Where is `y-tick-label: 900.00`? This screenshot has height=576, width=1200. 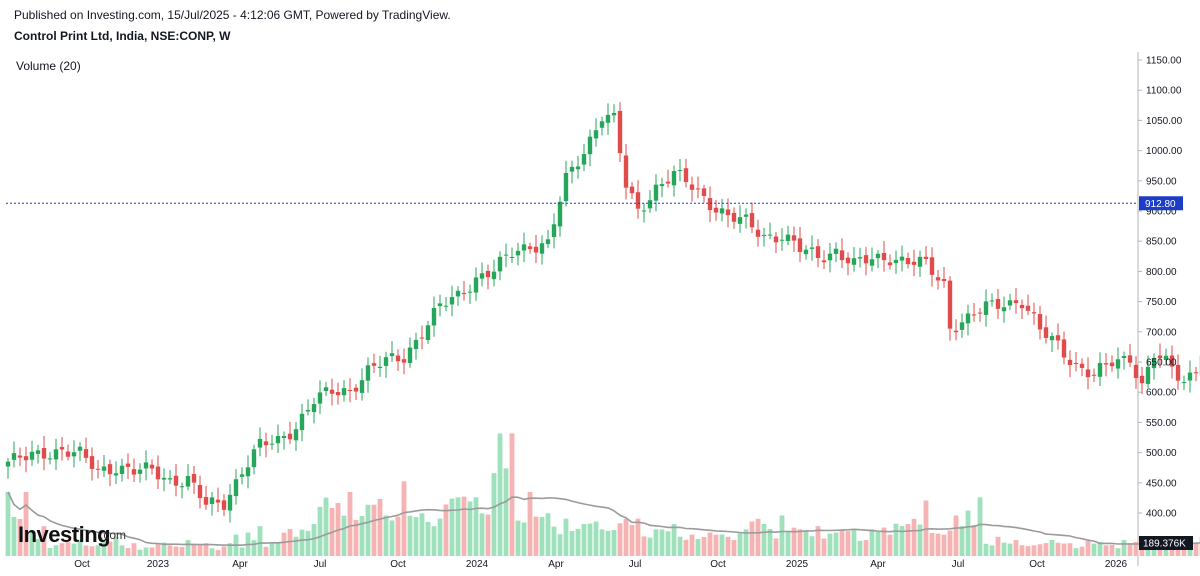 y-tick-label: 900.00 is located at coordinates (1161, 212).